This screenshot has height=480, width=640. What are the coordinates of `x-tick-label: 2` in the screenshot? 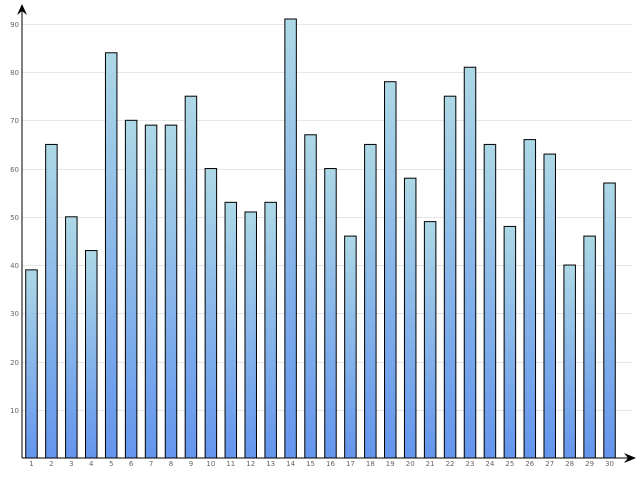 It's located at (51, 464).